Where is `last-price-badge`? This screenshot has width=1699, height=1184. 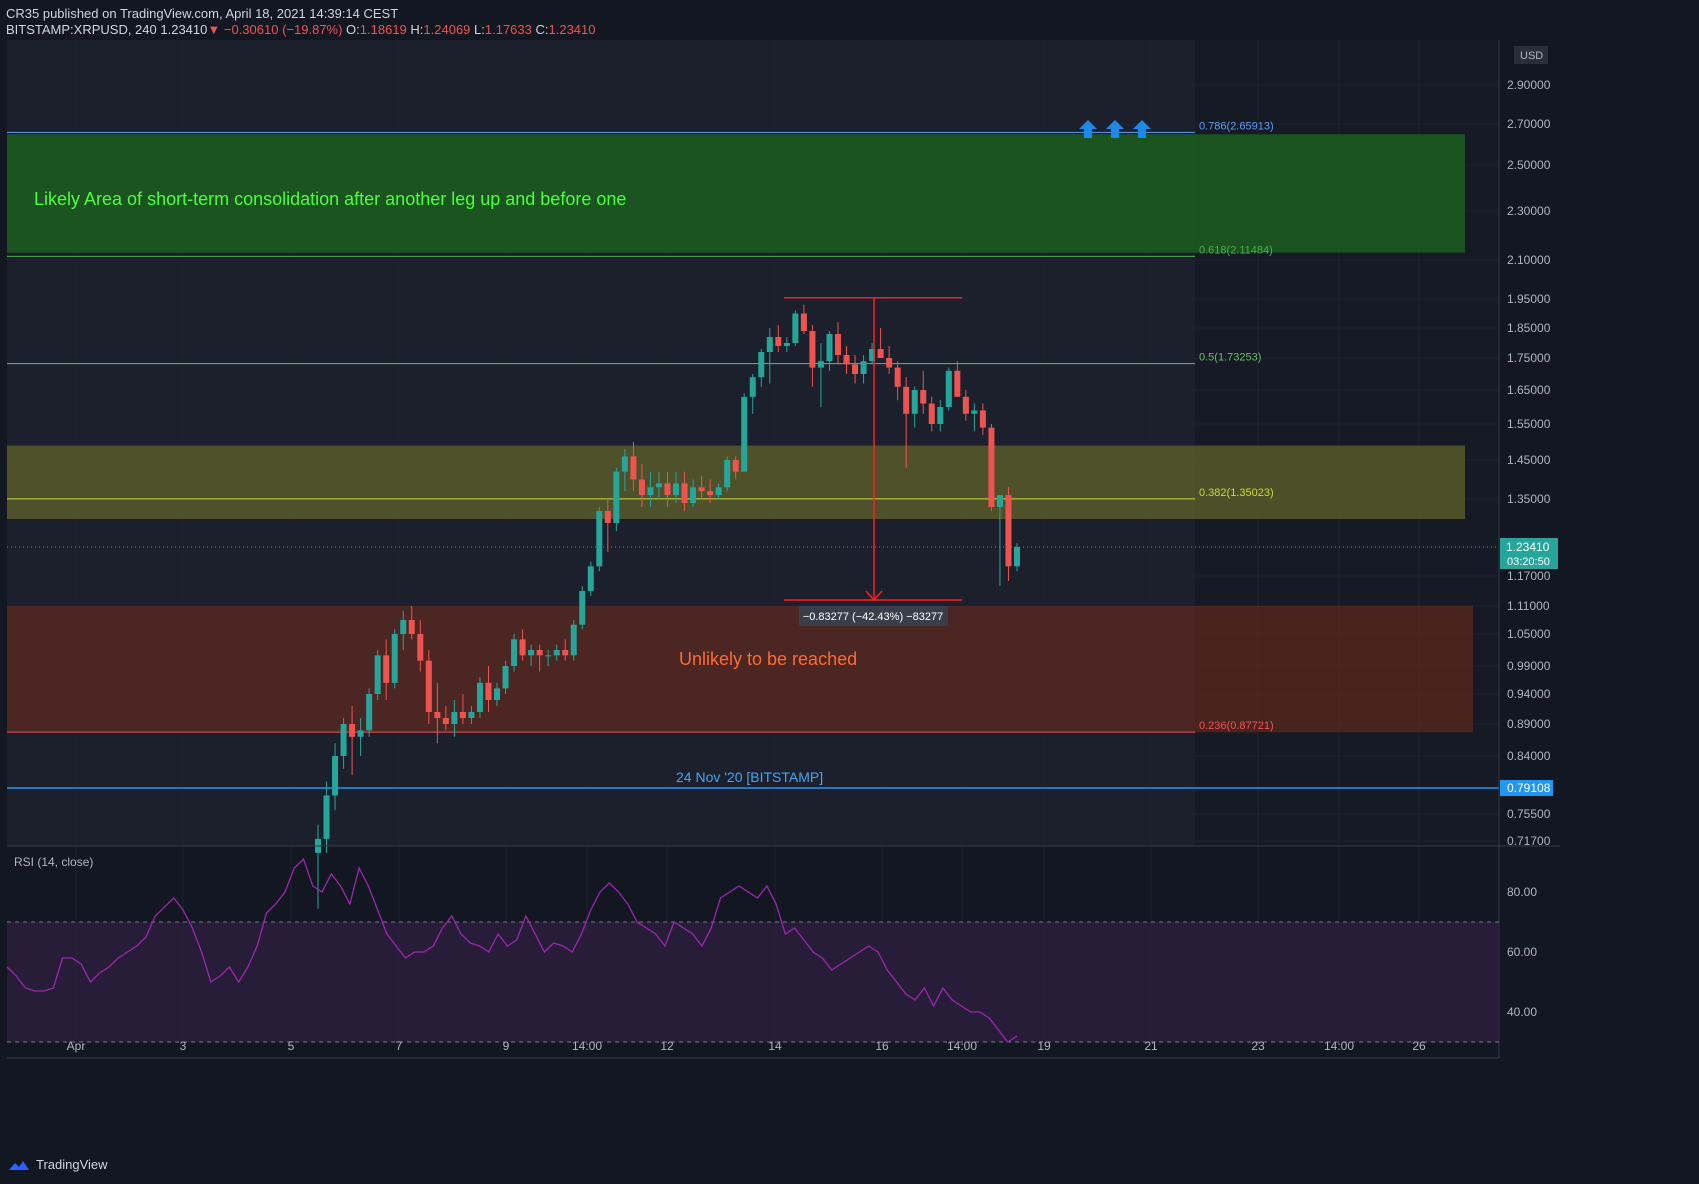 last-price-badge is located at coordinates (1529, 553).